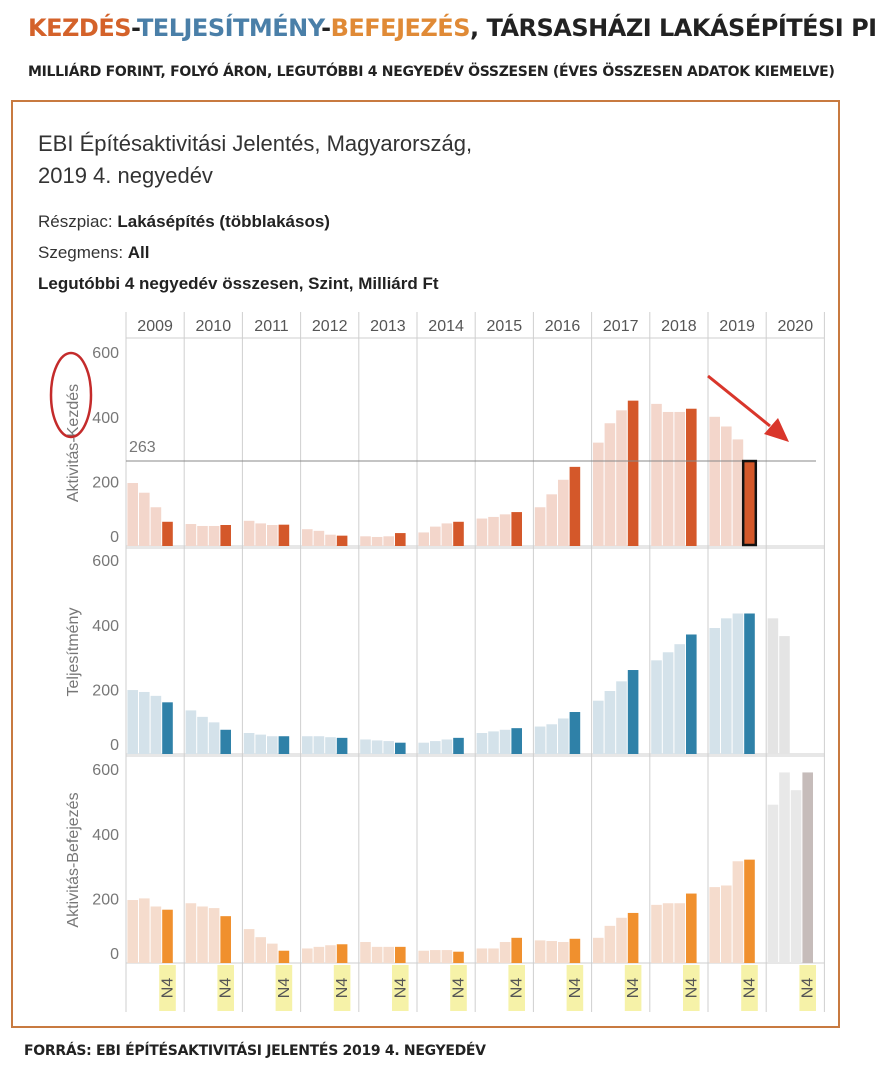 This screenshot has height=1091, width=876. What do you see at coordinates (726, 486) in the screenshot?
I see `bar-Aktivitás-Kezdés-2019-q2` at bounding box center [726, 486].